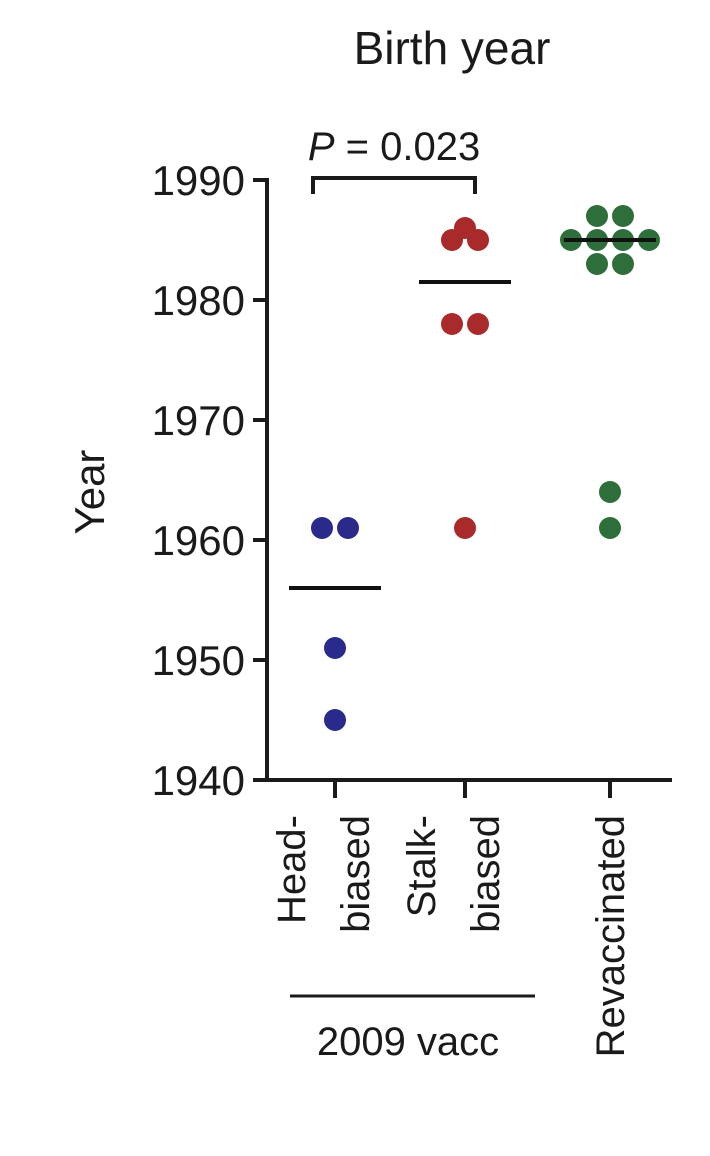 The image size is (710, 1156). What do you see at coordinates (408, 1042) in the screenshot?
I see `group-label: 2009 vacc` at bounding box center [408, 1042].